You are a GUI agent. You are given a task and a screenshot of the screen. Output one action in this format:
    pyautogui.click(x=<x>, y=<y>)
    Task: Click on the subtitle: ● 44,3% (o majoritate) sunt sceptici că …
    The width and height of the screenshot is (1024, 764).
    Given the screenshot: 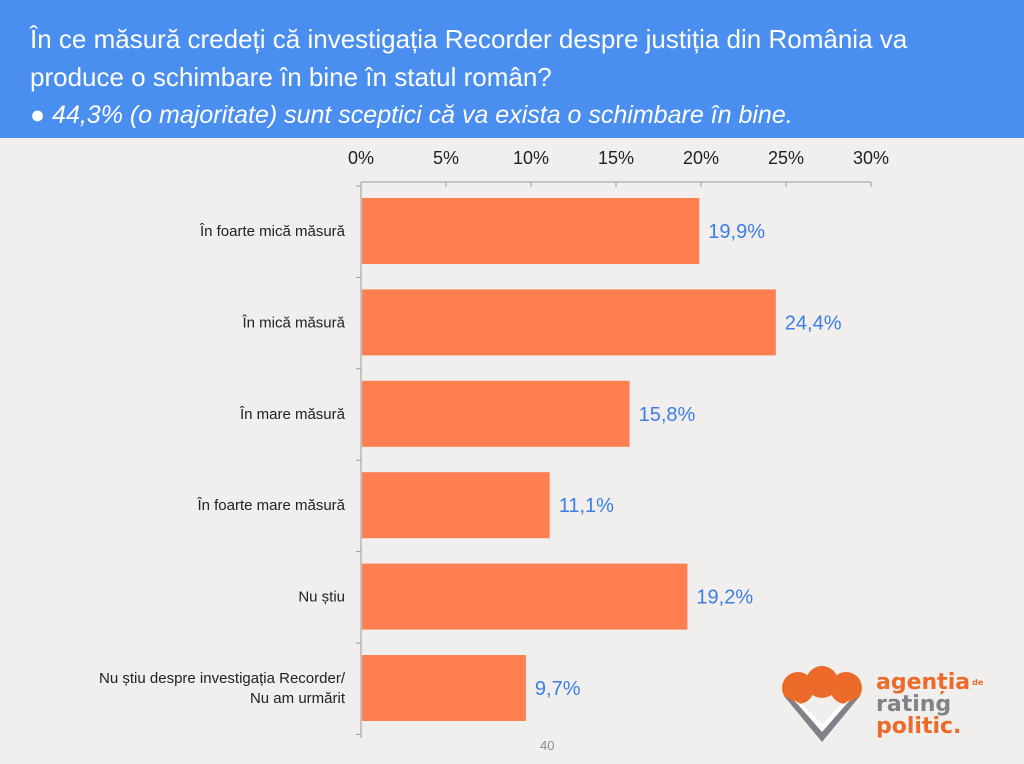 What is the action you would take?
    pyautogui.click(x=411, y=115)
    